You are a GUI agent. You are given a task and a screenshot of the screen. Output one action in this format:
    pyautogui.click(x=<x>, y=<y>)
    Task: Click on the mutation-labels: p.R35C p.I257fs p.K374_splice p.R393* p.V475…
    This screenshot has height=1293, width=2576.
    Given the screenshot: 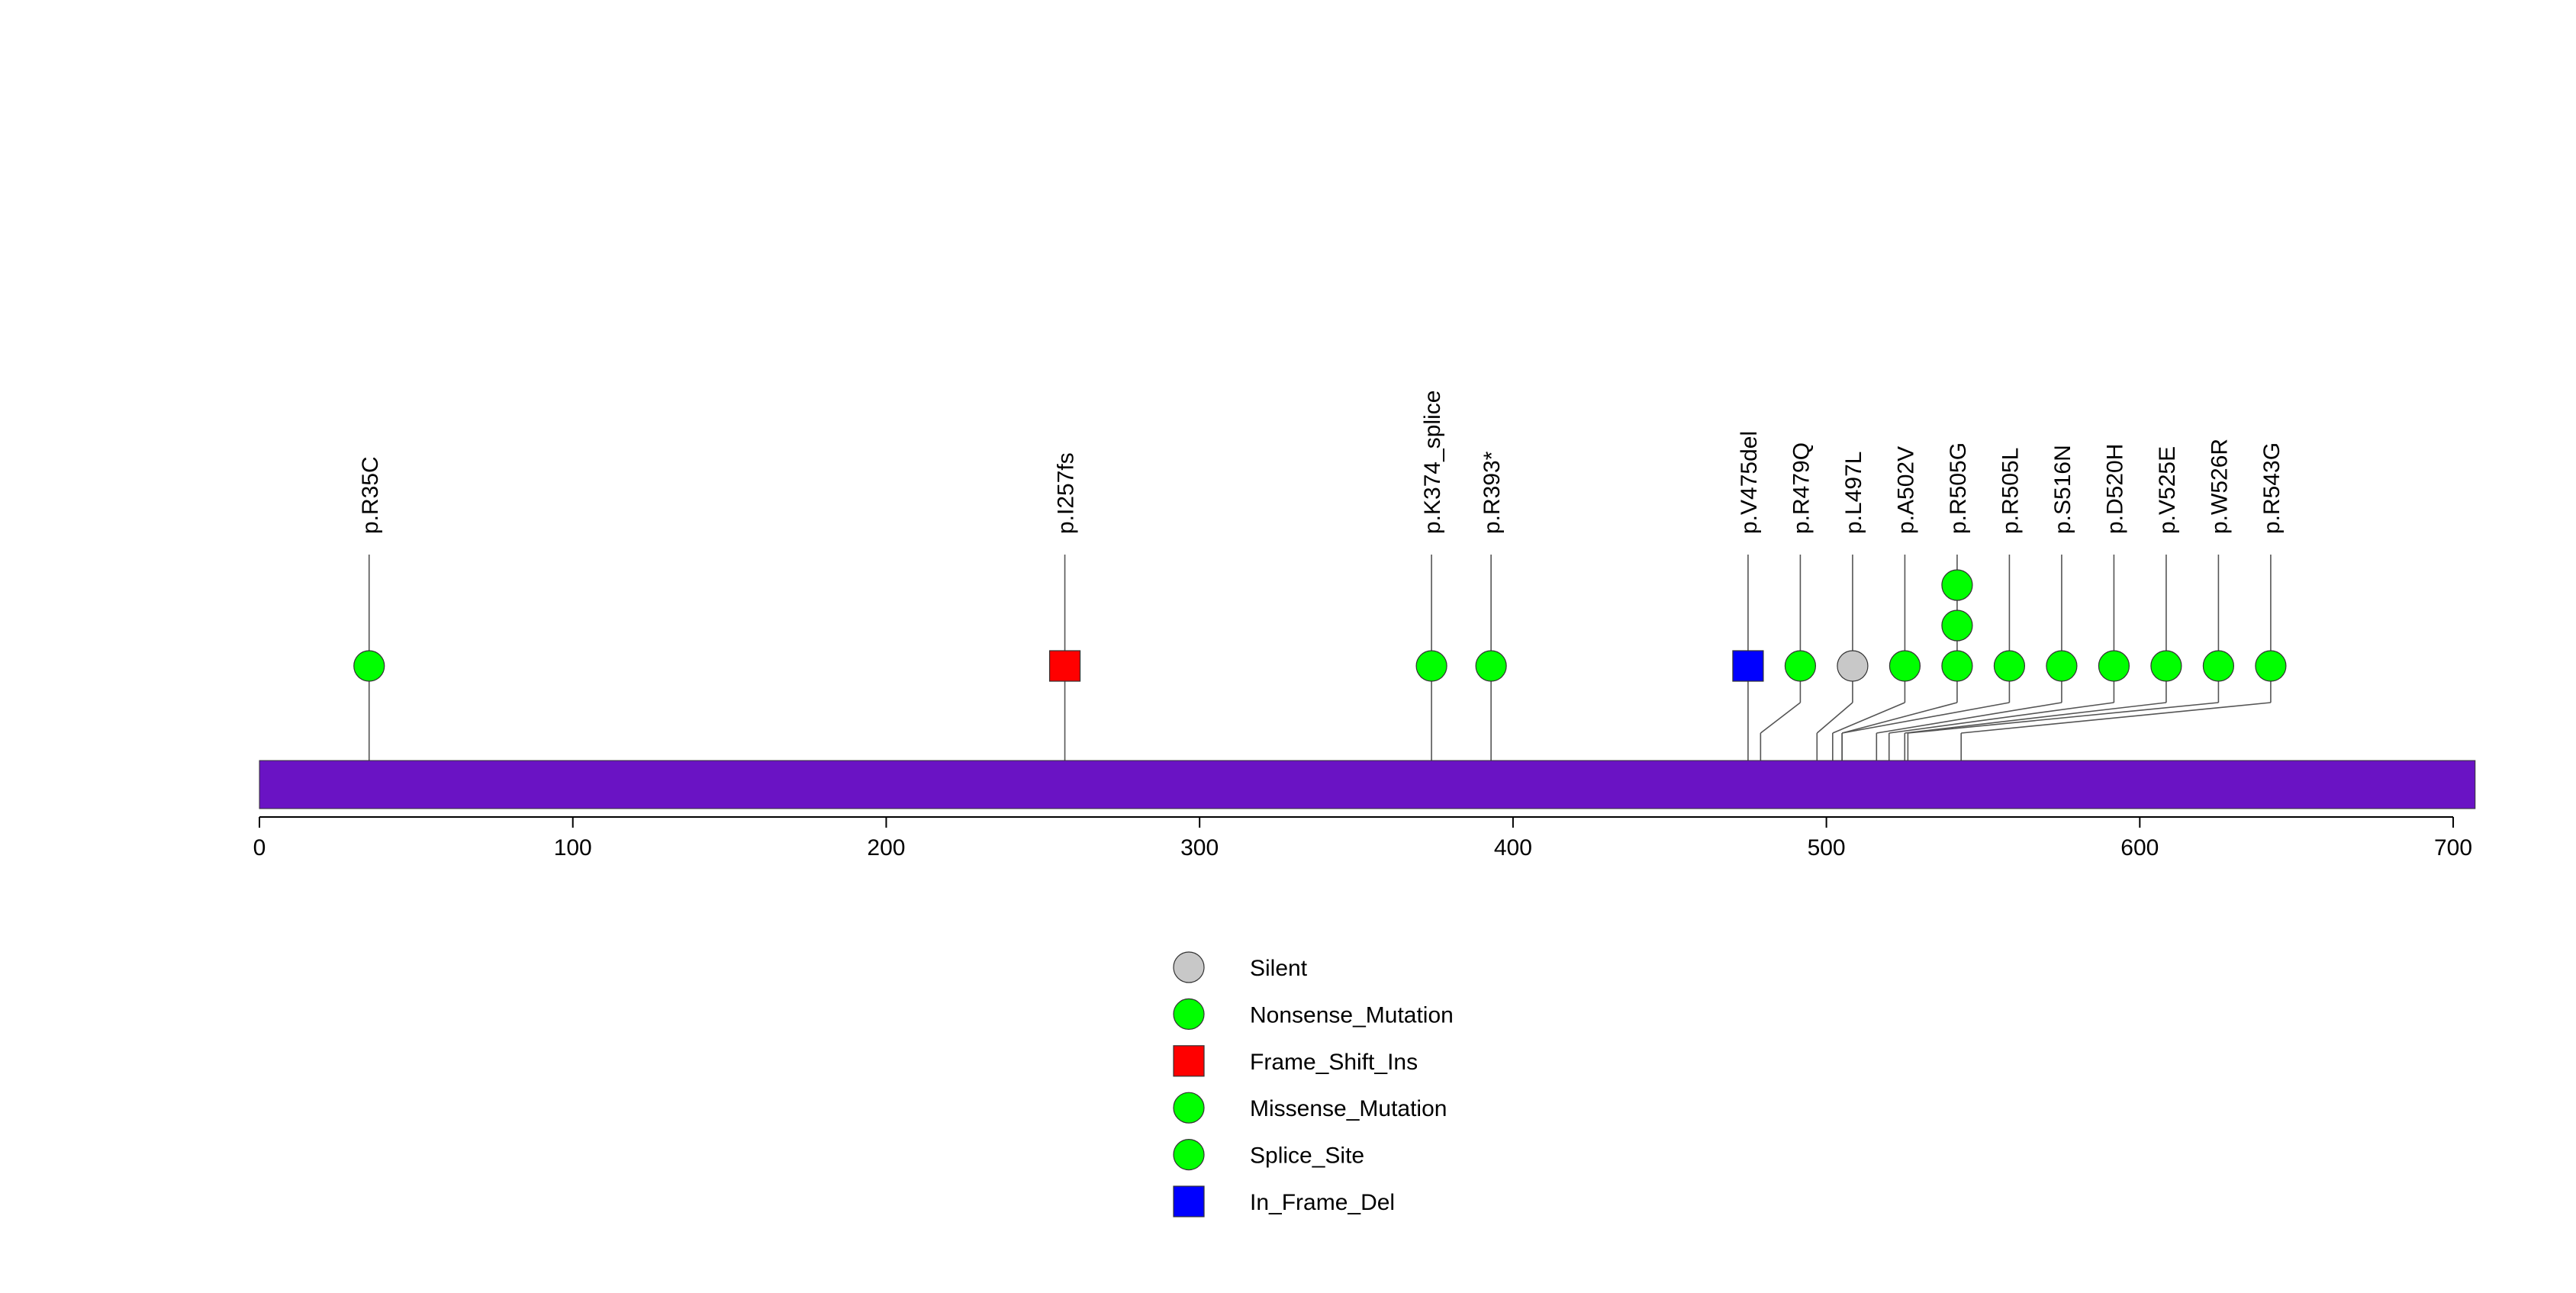 What is the action you would take?
    pyautogui.click(x=1321, y=463)
    